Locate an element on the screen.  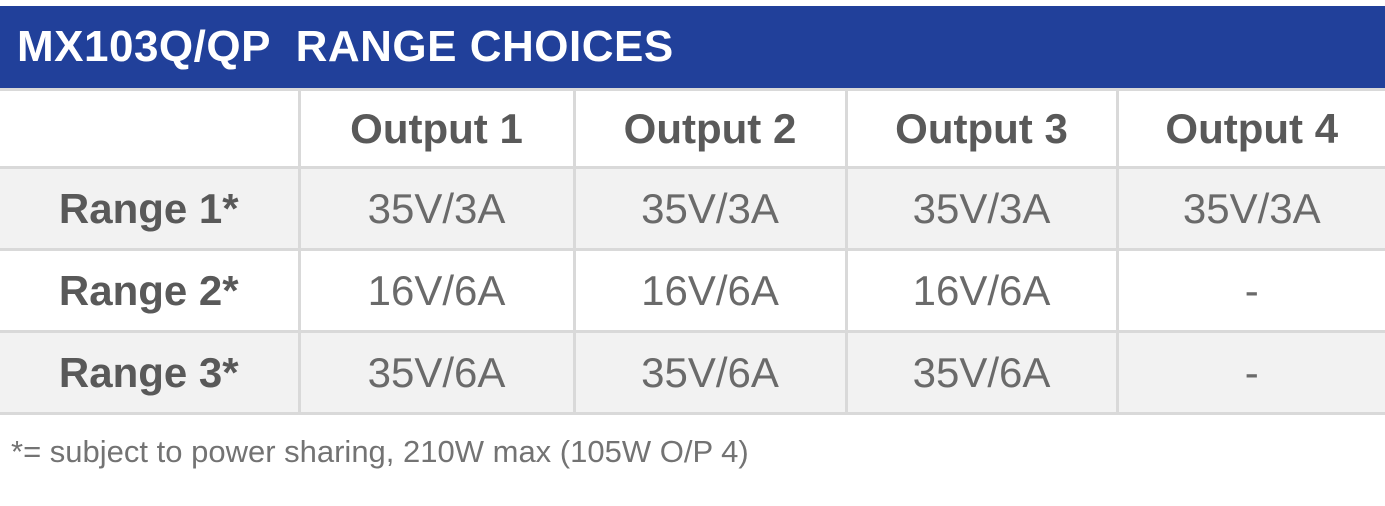
cell-range3-output3: 35V/6A is located at coordinates (981, 372).